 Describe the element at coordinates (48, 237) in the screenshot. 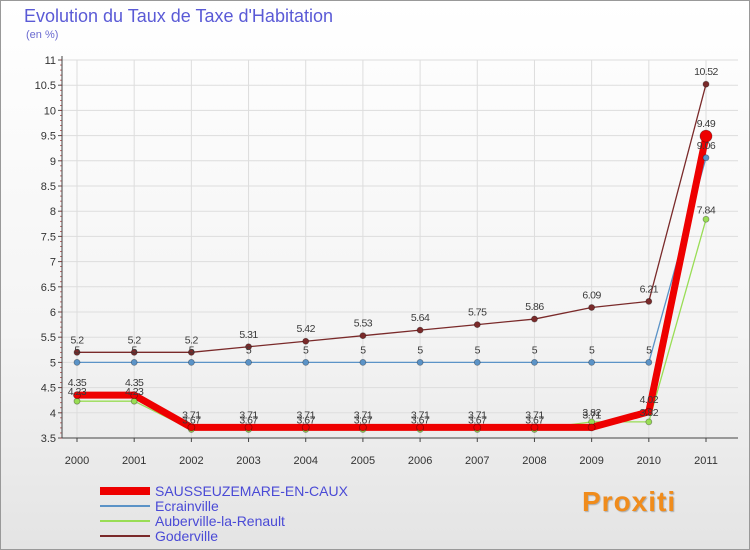

I see `y-tick-label: 7.5` at that location.